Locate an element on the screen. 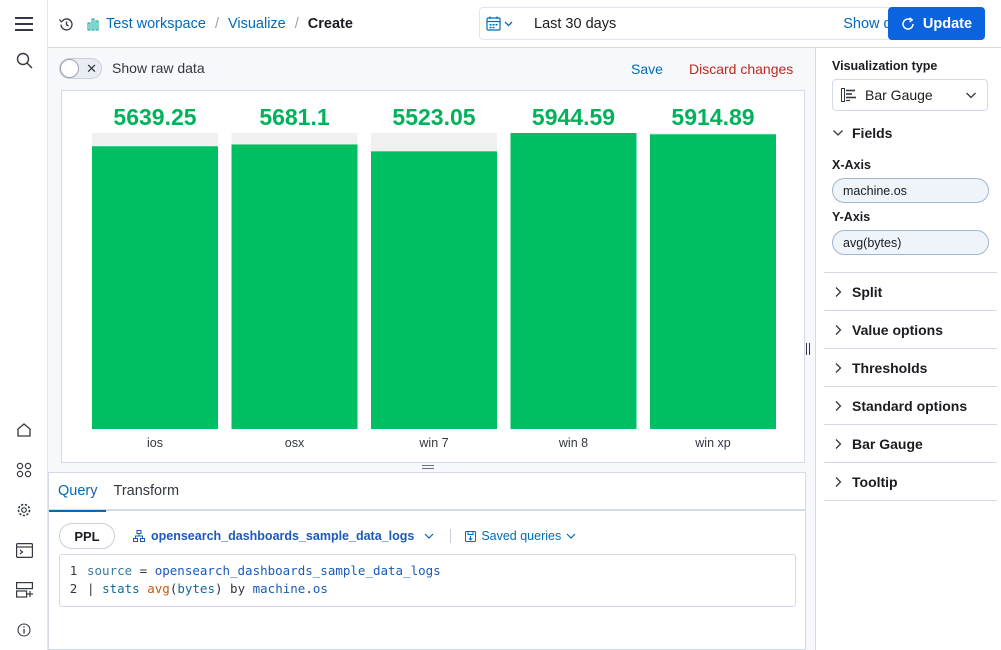  help-icon is located at coordinates (24, 630).